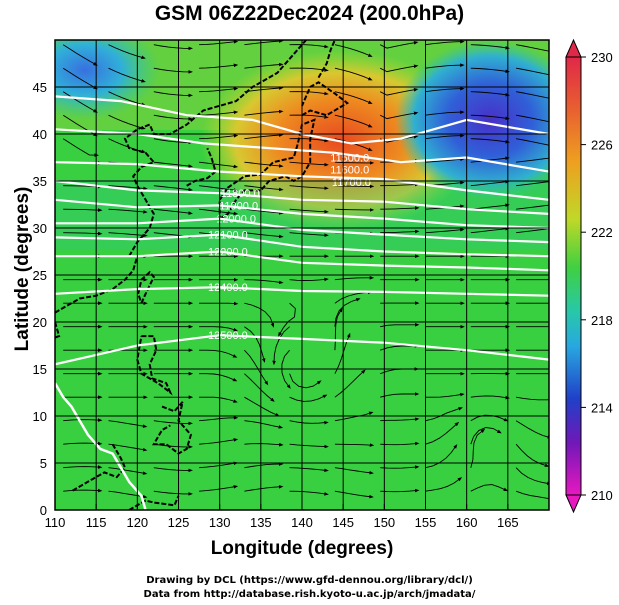 The image size is (619, 605). I want to click on x-axis-title: Longitude (degrees), so click(302, 548).